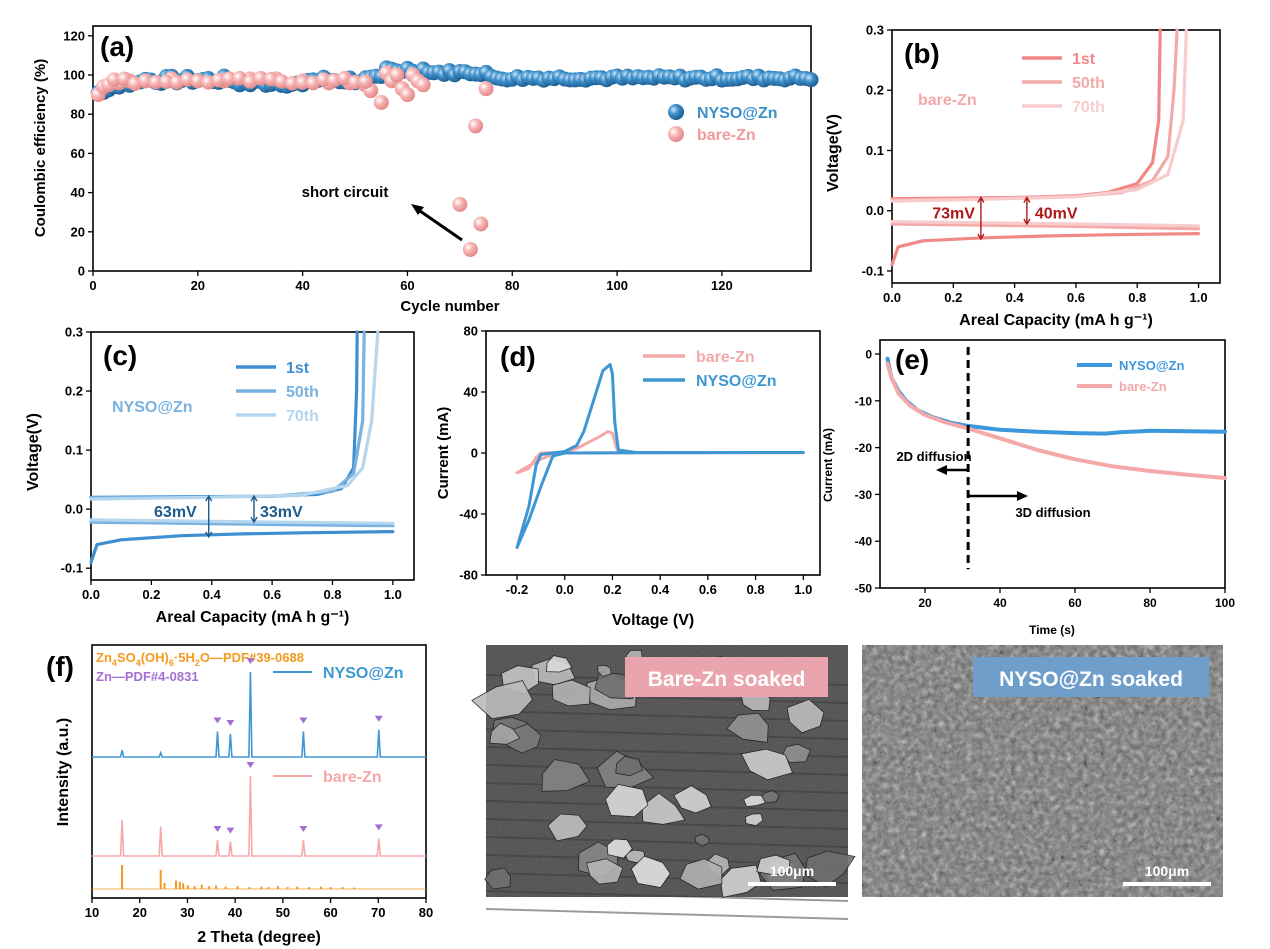 The image size is (1270, 949). What do you see at coordinates (1088, 83) in the screenshot?
I see `legend-50th-label: 50th` at bounding box center [1088, 83].